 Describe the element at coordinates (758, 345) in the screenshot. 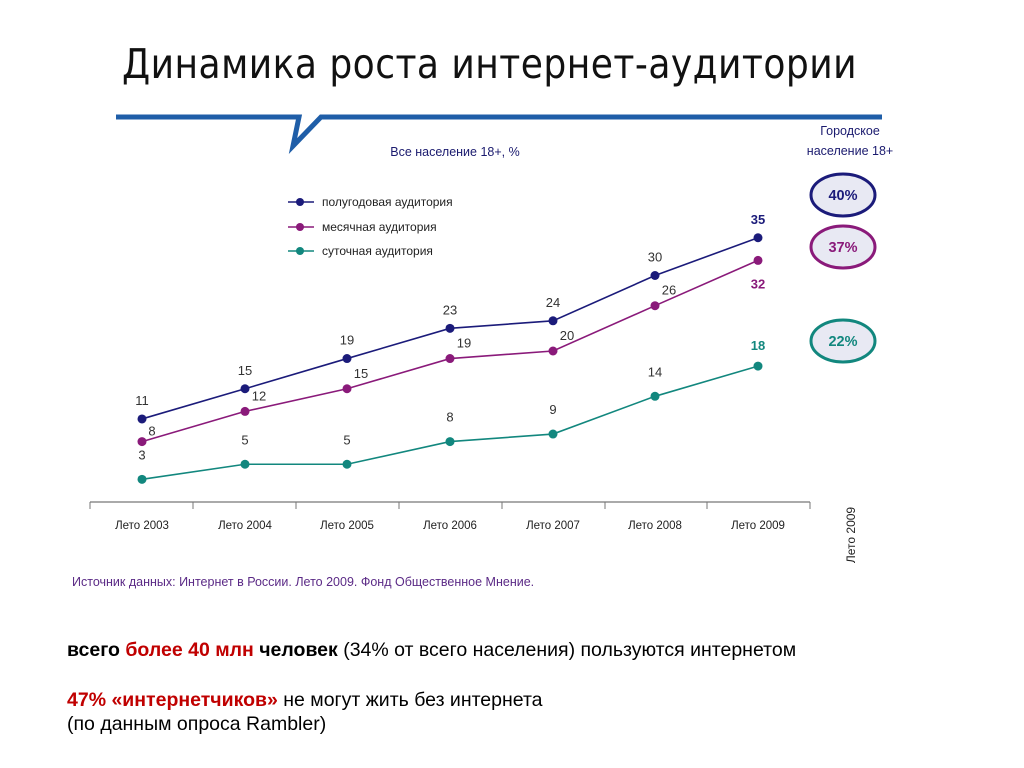

I see `data-label: 18` at that location.